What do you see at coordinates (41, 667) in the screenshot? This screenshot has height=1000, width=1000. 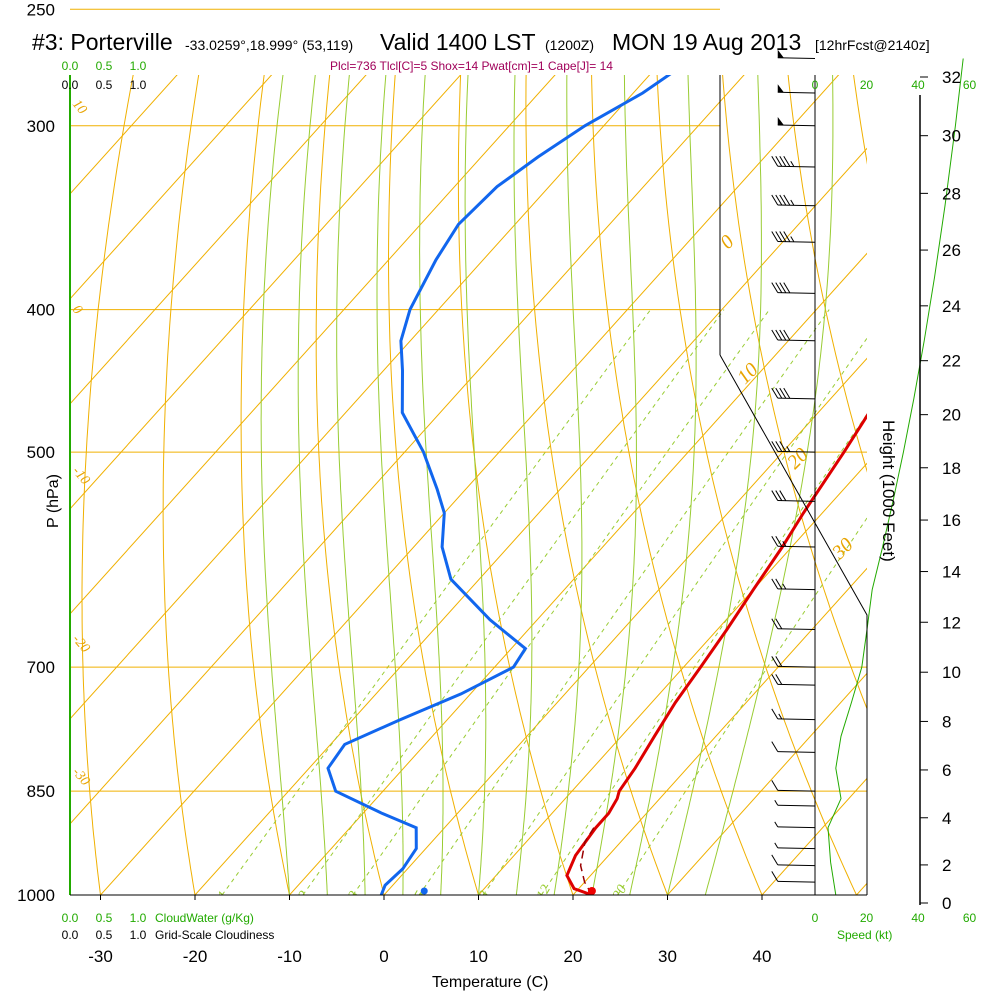 I see `pressure-tick-label: 700` at bounding box center [41, 667].